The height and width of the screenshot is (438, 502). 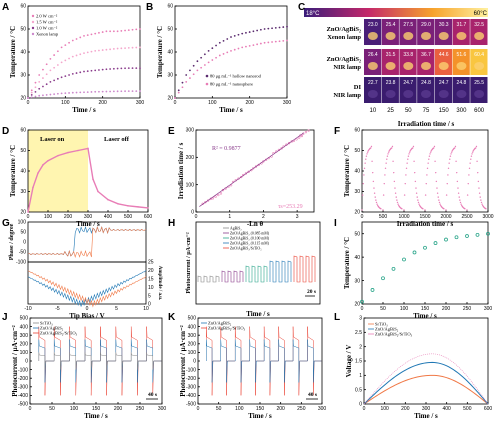 What do you see at coordinates (263, 217) in the screenshot?
I see `x-tick-label: 2` at bounding box center [263, 217].